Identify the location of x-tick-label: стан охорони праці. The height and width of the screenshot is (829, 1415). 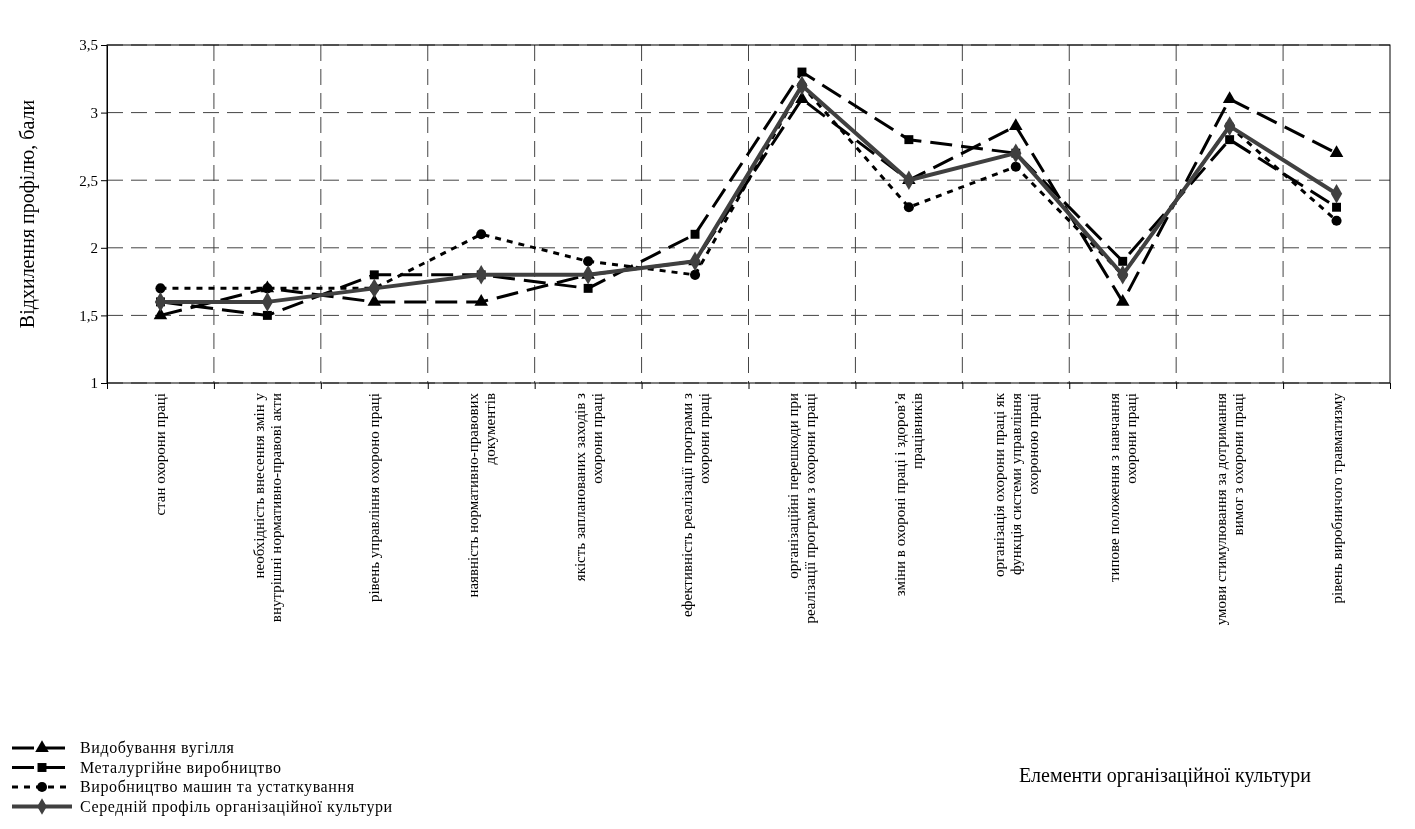
(160, 454).